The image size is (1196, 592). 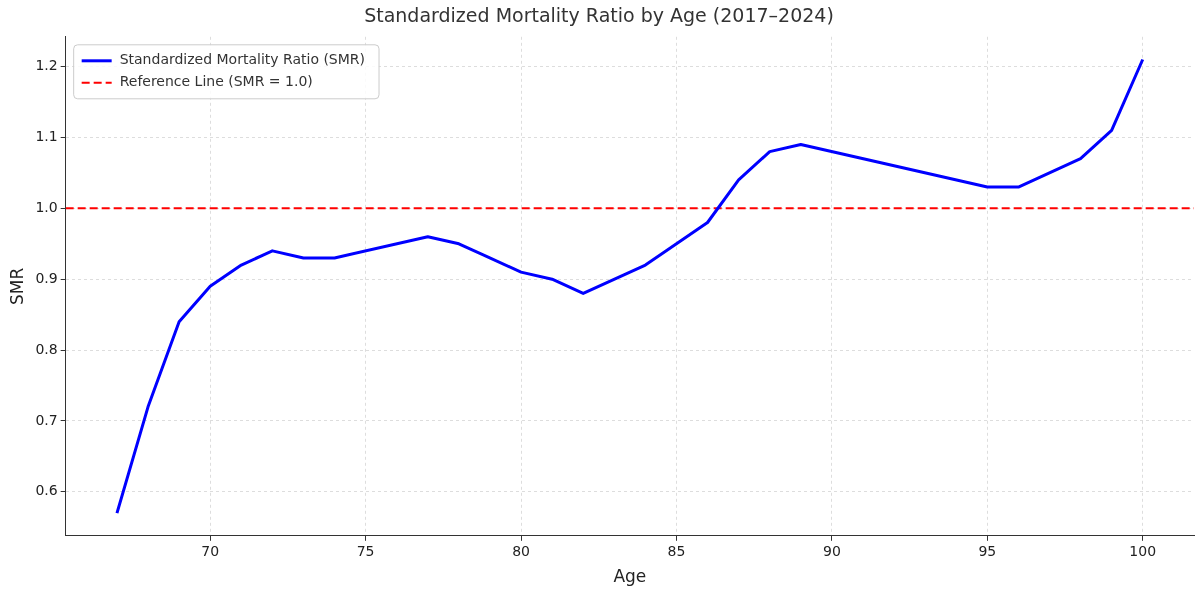 I want to click on x-tick-label: 75, so click(x=365, y=550).